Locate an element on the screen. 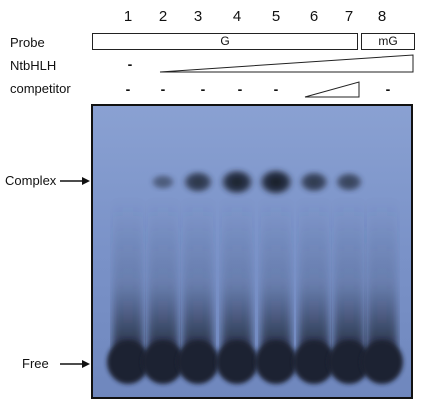  lane-number-6: 6 is located at coordinates (314, 16).